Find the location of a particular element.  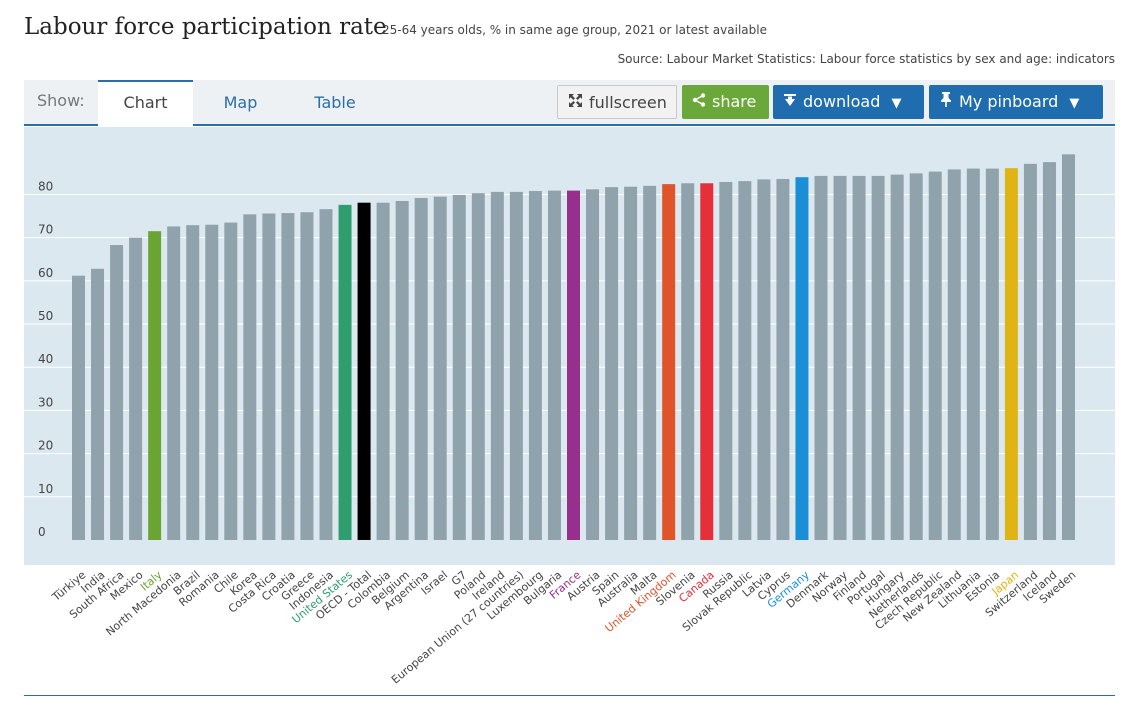

tab-table: Table is located at coordinates (335, 102).